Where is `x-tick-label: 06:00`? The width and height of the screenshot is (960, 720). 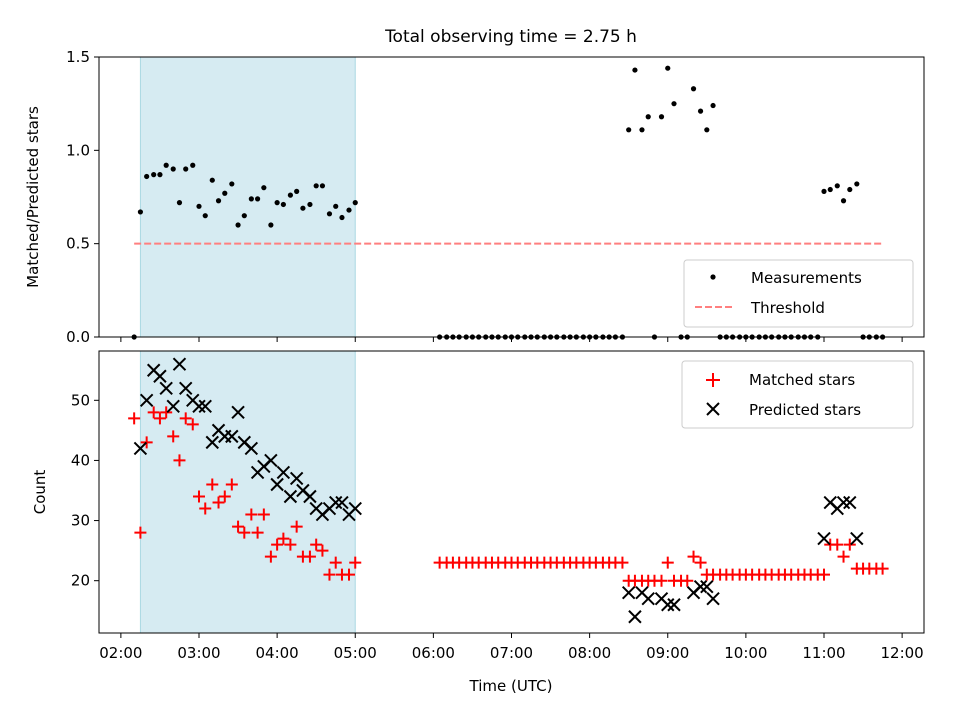 x-tick-label: 06:00 is located at coordinates (433, 653).